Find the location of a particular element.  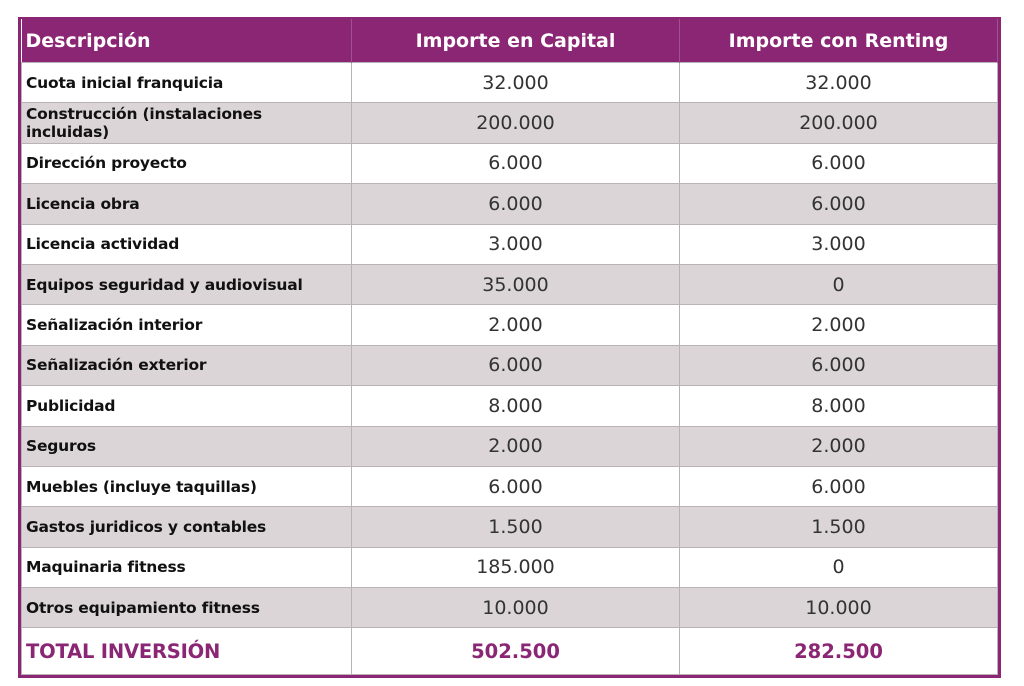

row-capital: 1.500 is located at coordinates (515, 527).